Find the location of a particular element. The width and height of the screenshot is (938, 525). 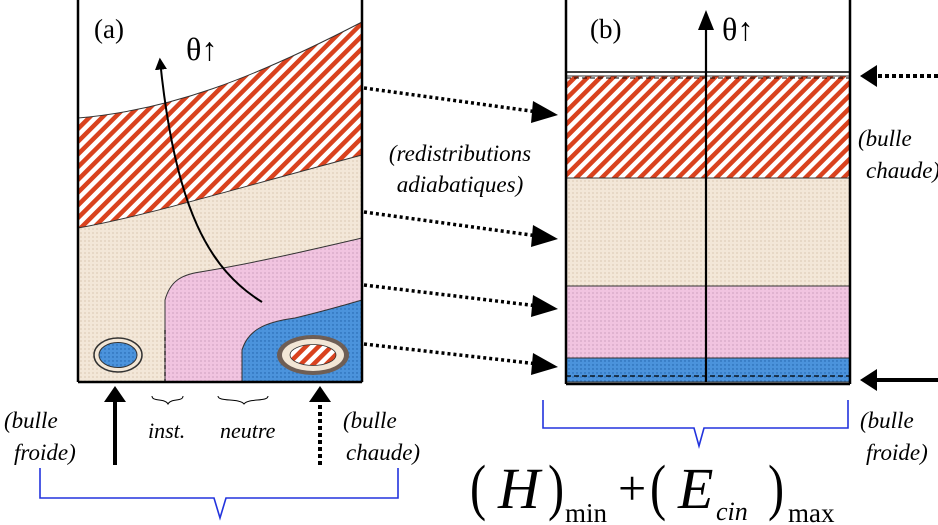

hot-bubble-a-line-1: (bulle is located at coordinates (370, 420).